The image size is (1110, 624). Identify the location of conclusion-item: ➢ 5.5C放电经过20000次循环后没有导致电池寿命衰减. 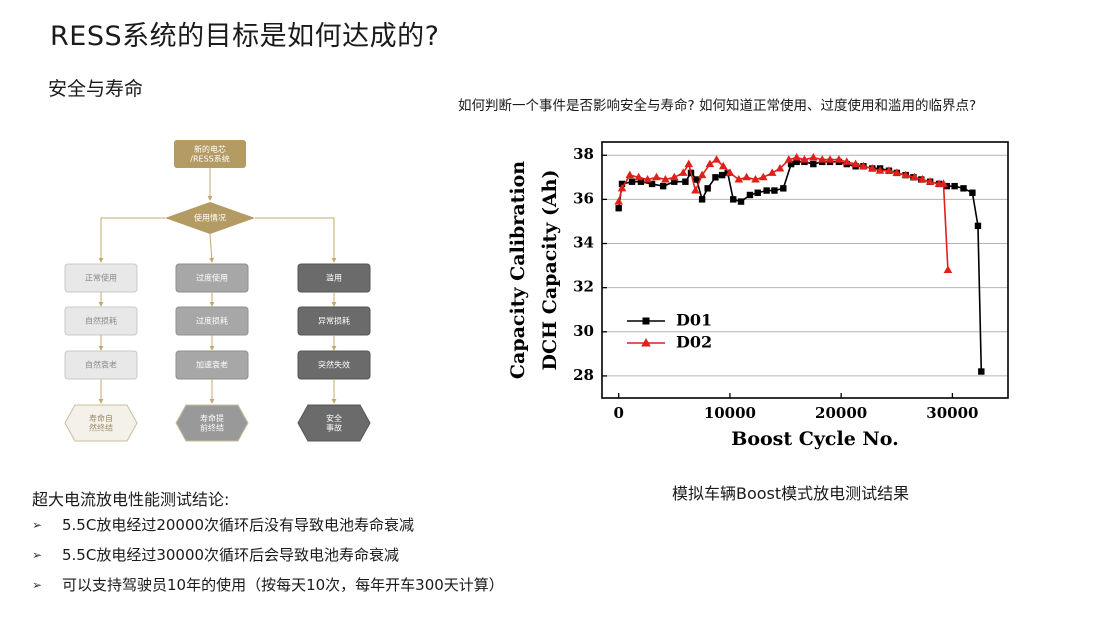
(268, 529).